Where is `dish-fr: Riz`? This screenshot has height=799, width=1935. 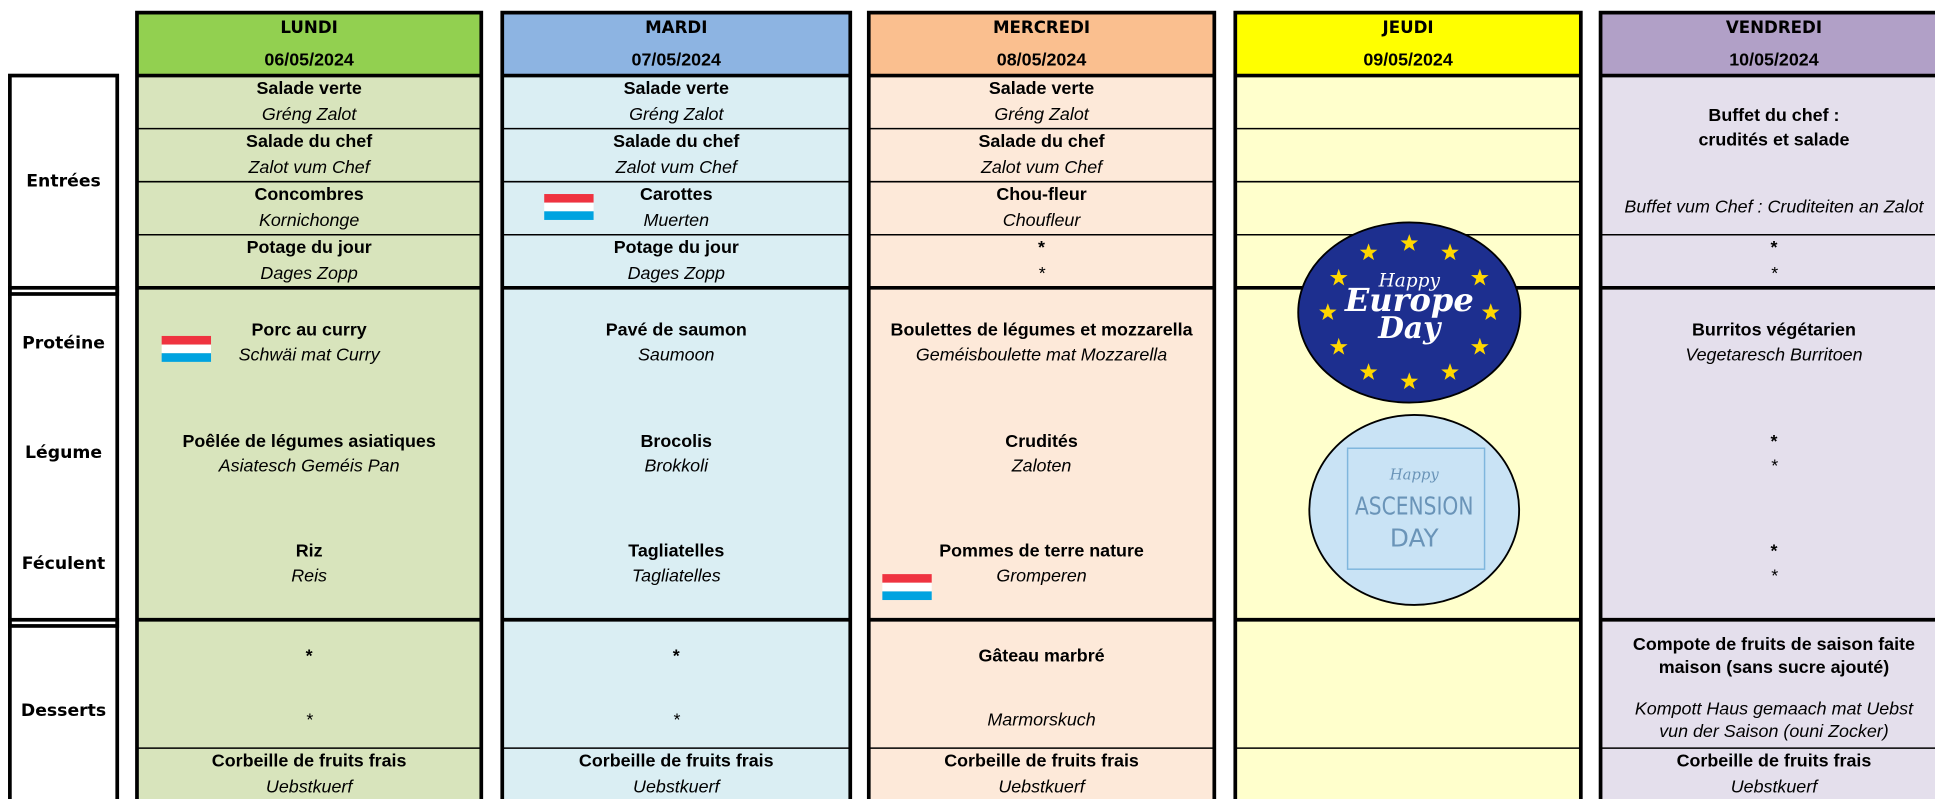
dish-fr: Riz is located at coordinates (309, 551).